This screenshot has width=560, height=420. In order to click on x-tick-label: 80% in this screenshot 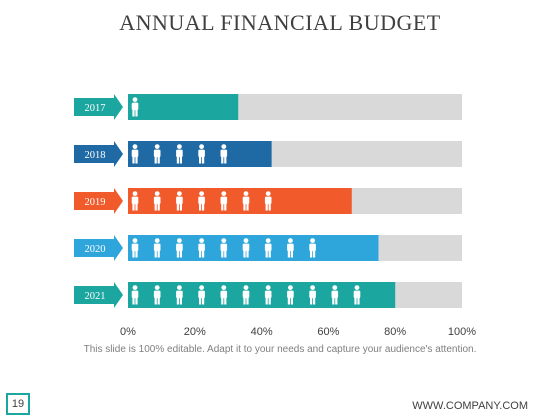, I will do `click(395, 332)`.